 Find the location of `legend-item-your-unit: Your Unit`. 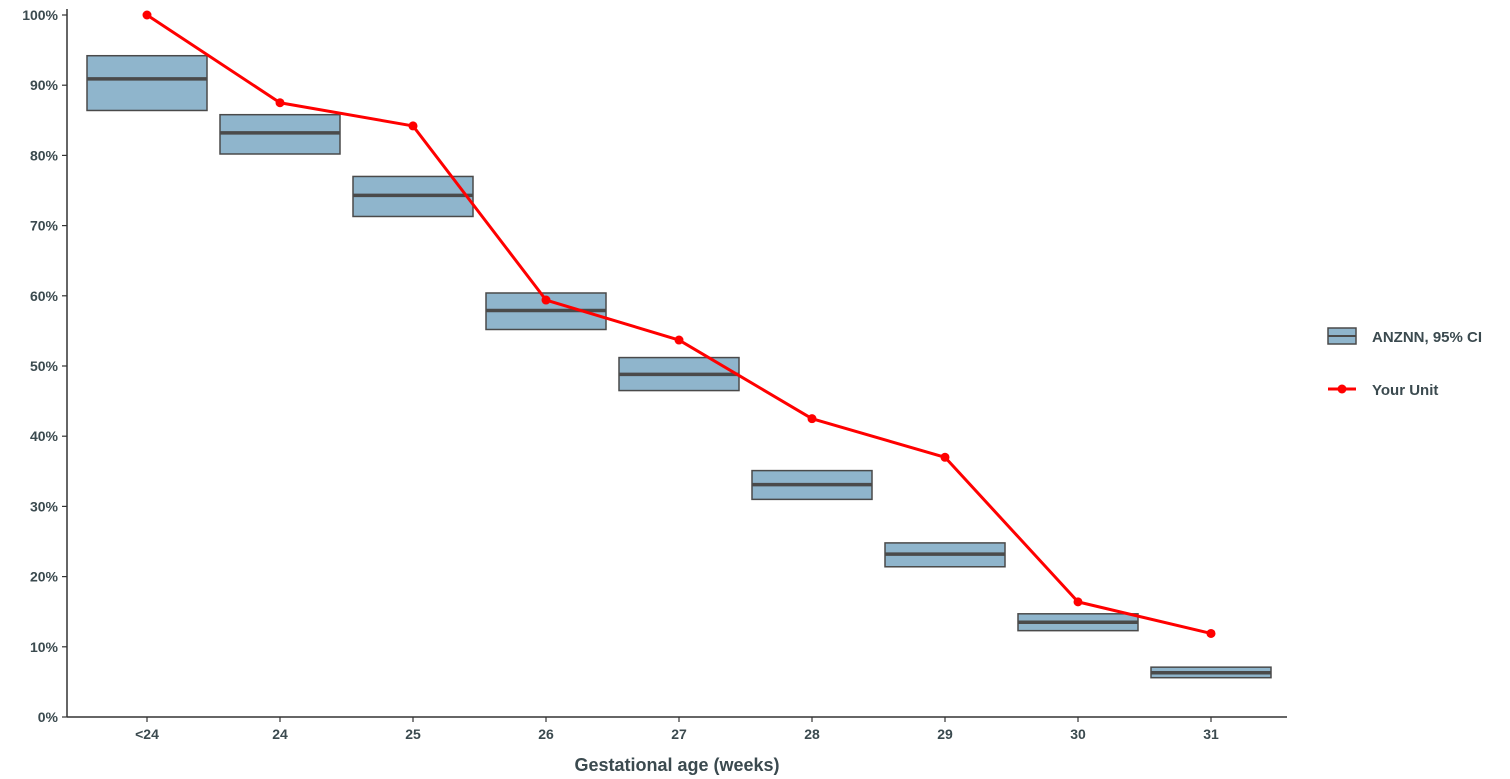

legend-item-your-unit: Your Unit is located at coordinates (1383, 390).